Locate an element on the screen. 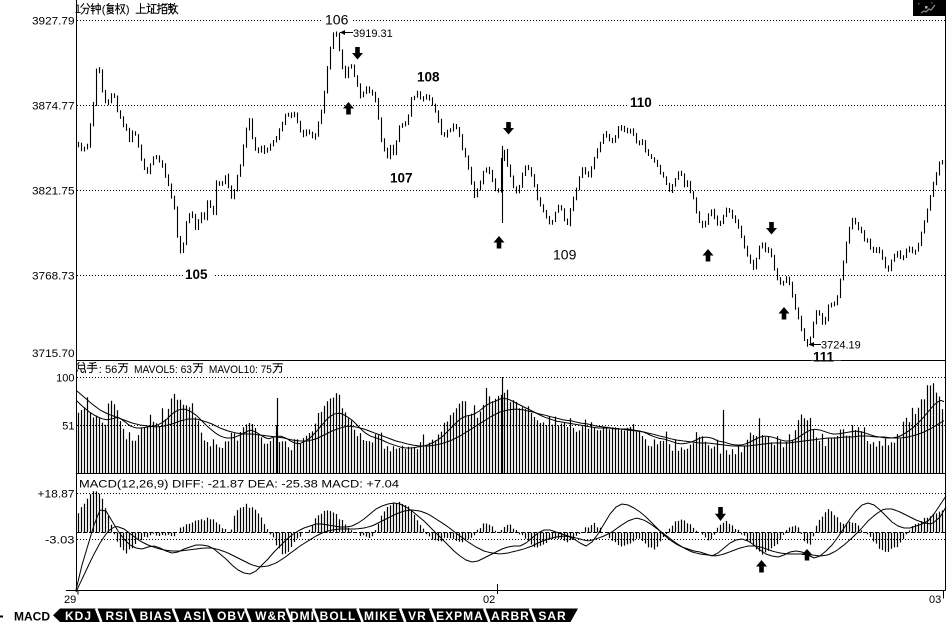 The width and height of the screenshot is (948, 625). svg-text: 110 is located at coordinates (641, 102).